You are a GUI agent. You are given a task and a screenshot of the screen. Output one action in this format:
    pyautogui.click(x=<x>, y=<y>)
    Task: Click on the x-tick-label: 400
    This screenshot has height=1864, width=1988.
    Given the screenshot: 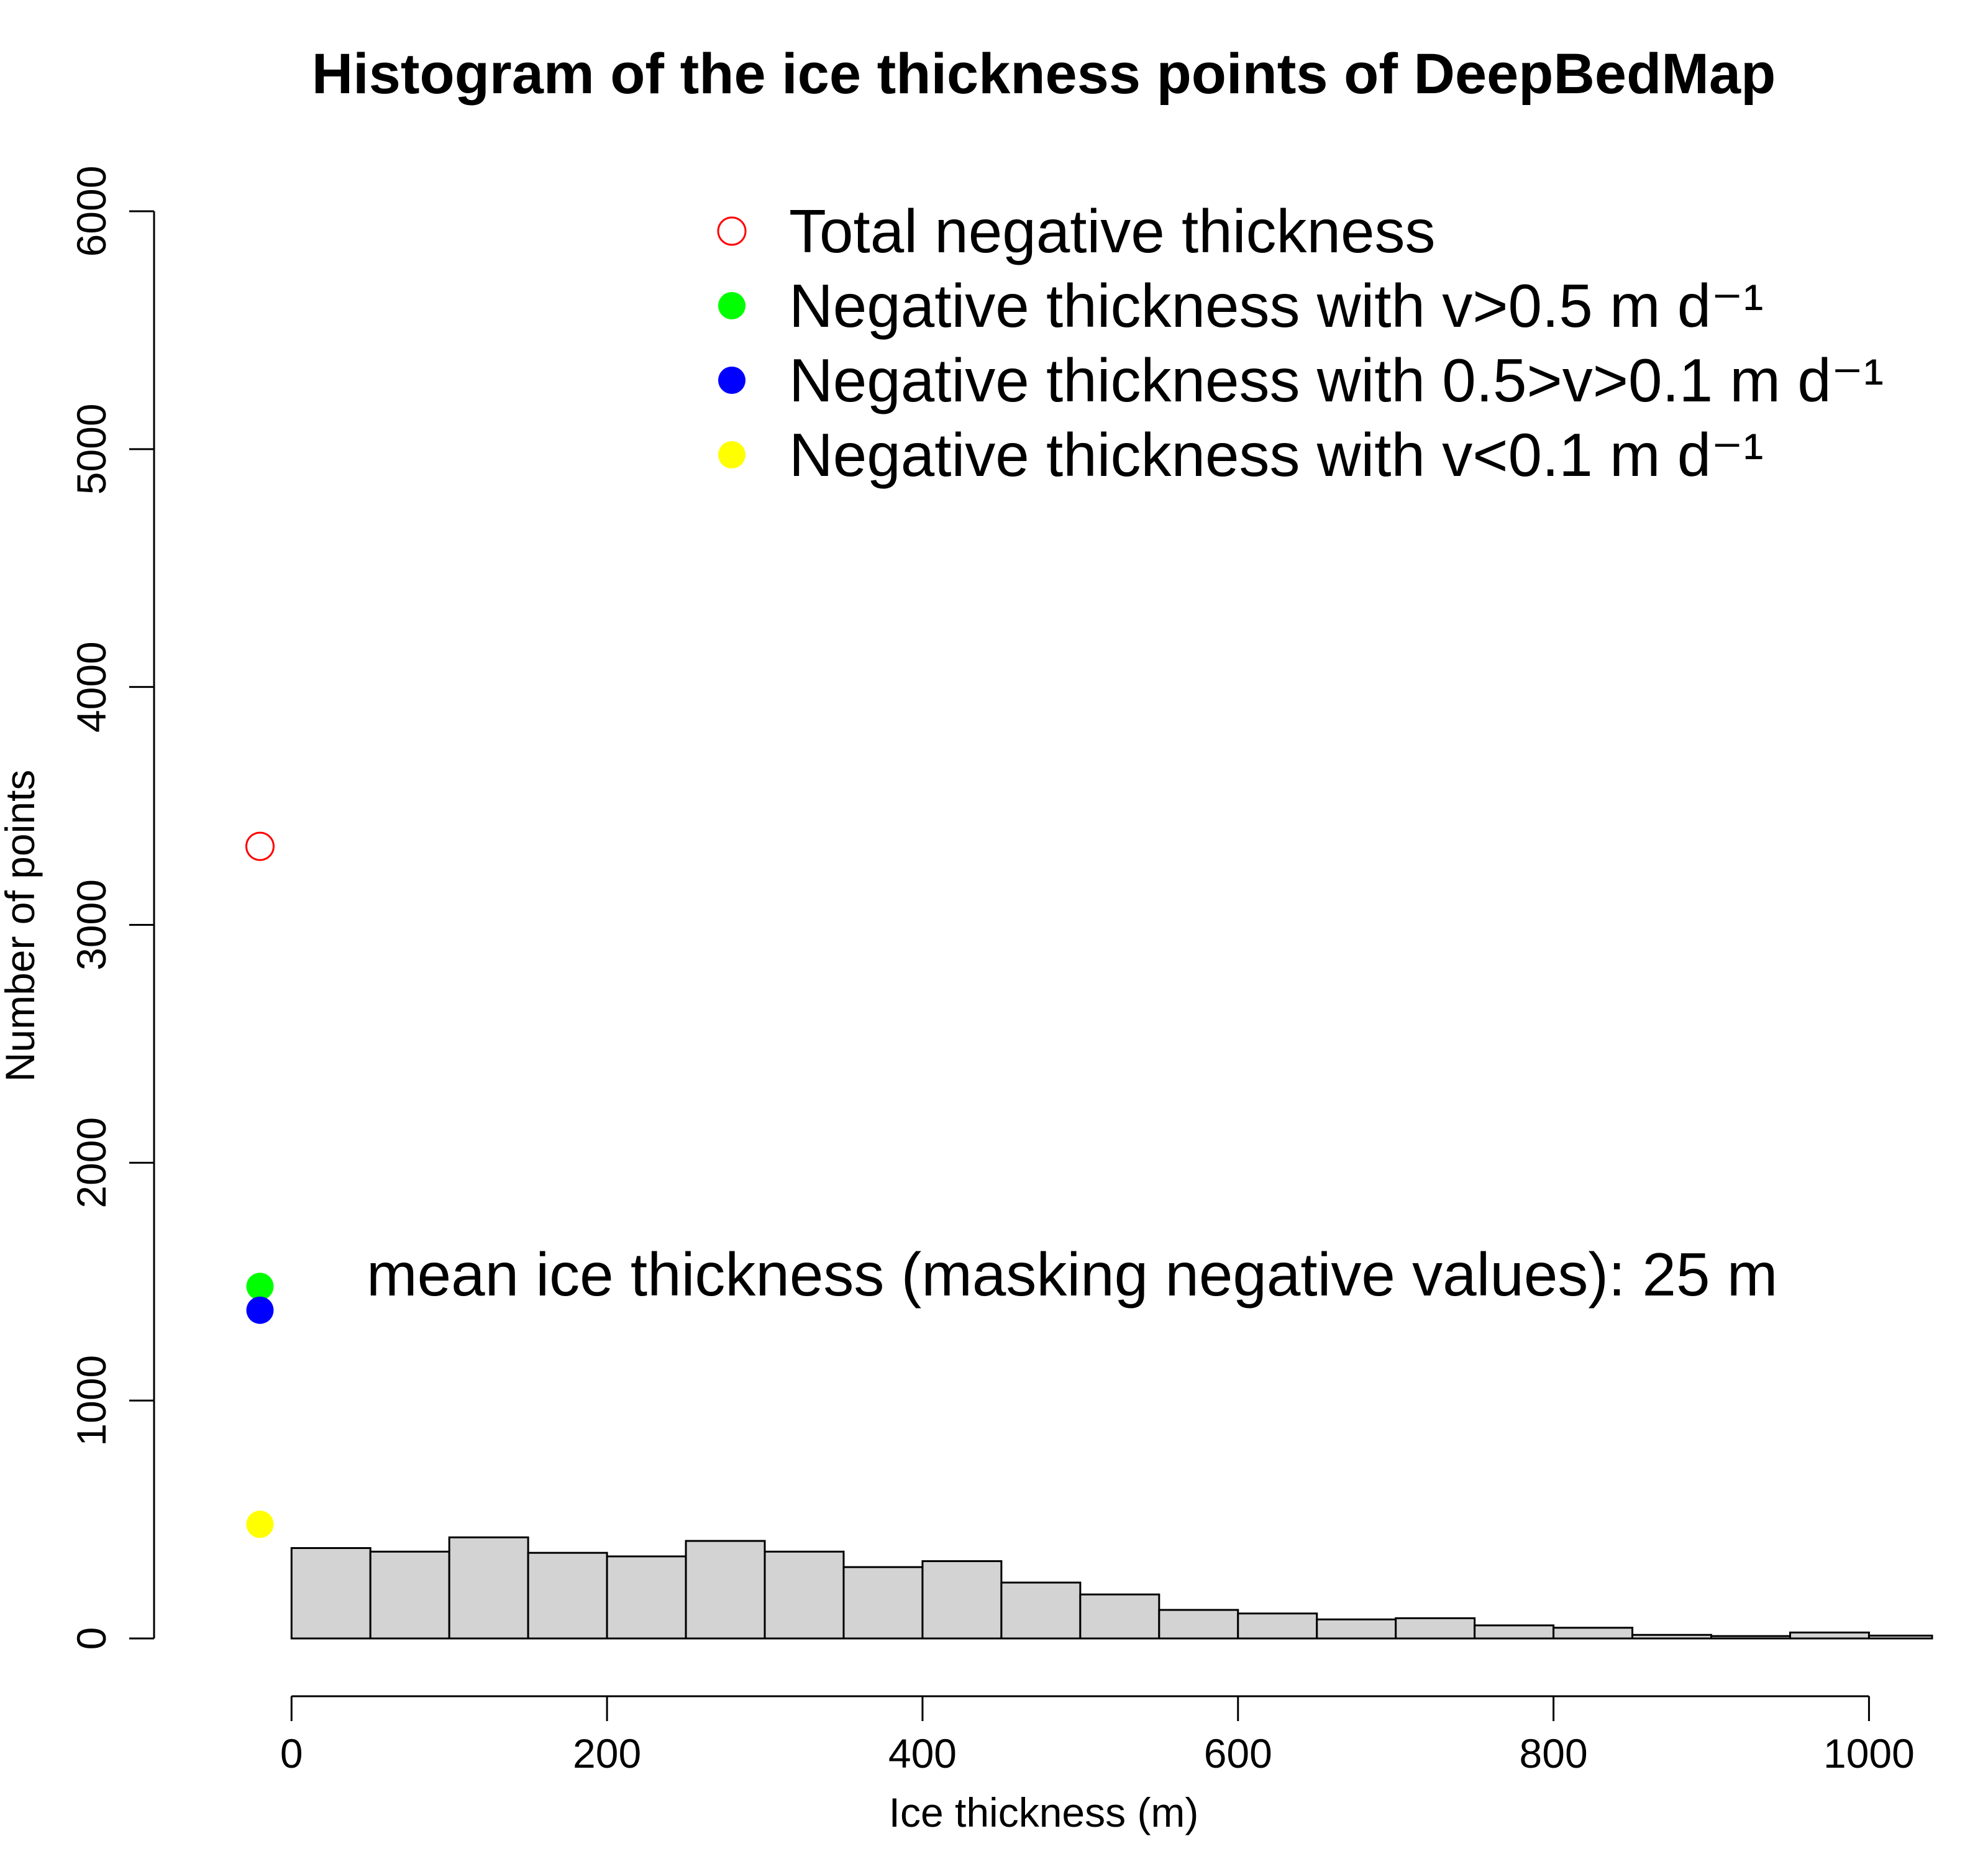 What is the action you would take?
    pyautogui.click(x=922, y=1753)
    